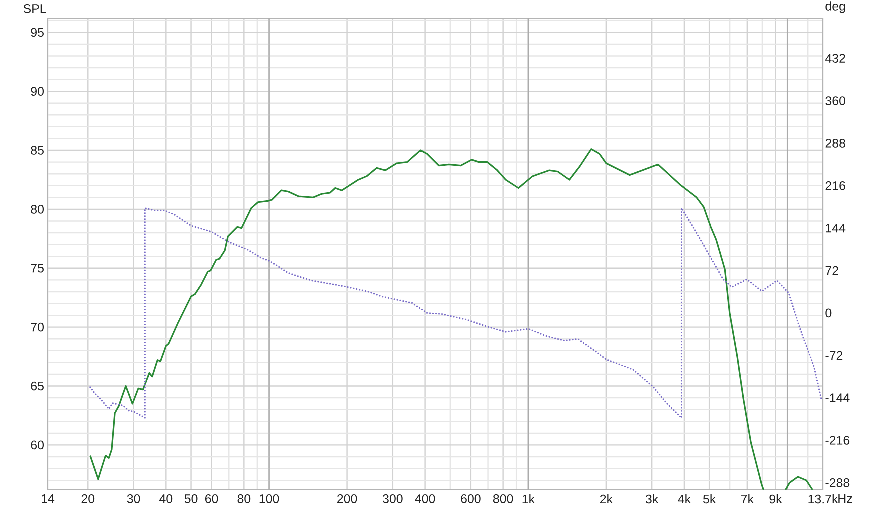 Image resolution: width=884 pixels, height=516 pixels. What do you see at coordinates (166, 499) in the screenshot?
I see `x-tick-label: 40` at bounding box center [166, 499].